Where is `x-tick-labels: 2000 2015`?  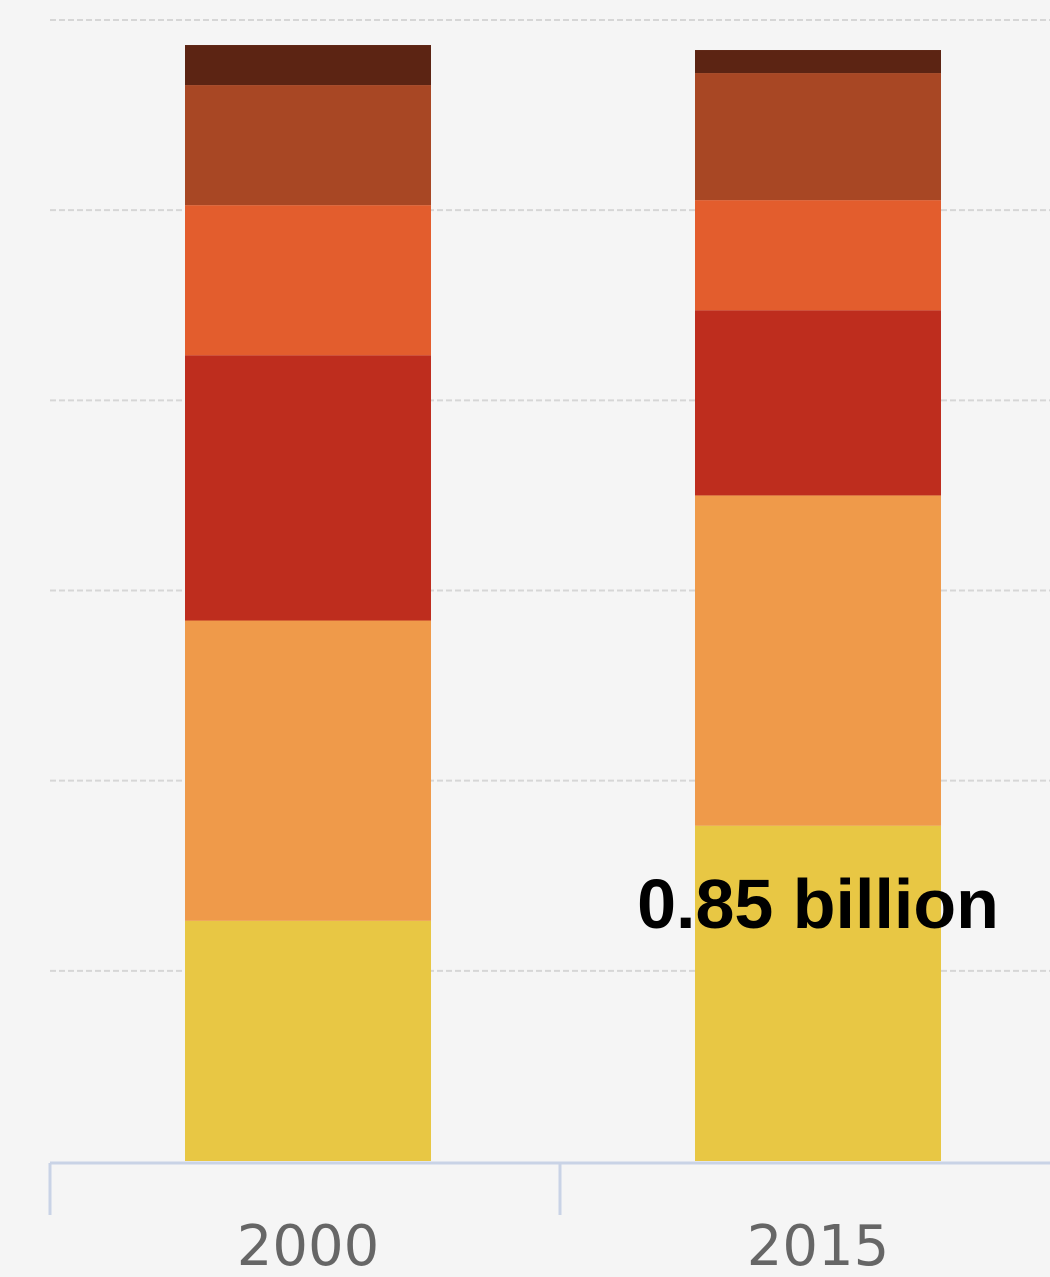 x-tick-labels: 2000 2015 is located at coordinates (563, 1245).